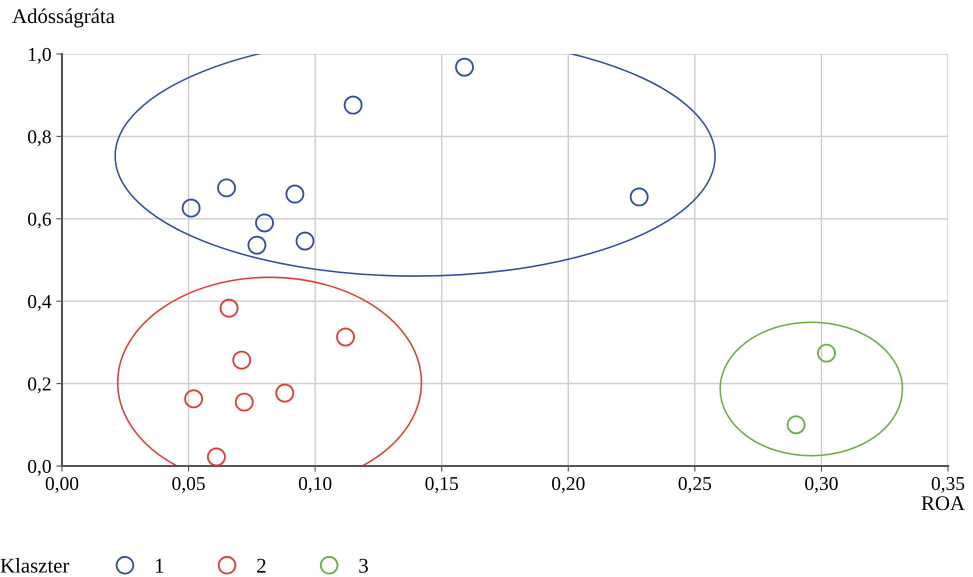 Image resolution: width=973 pixels, height=577 pixels. What do you see at coordinates (568, 484) in the screenshot?
I see `x-tick-label: 0,20` at bounding box center [568, 484].